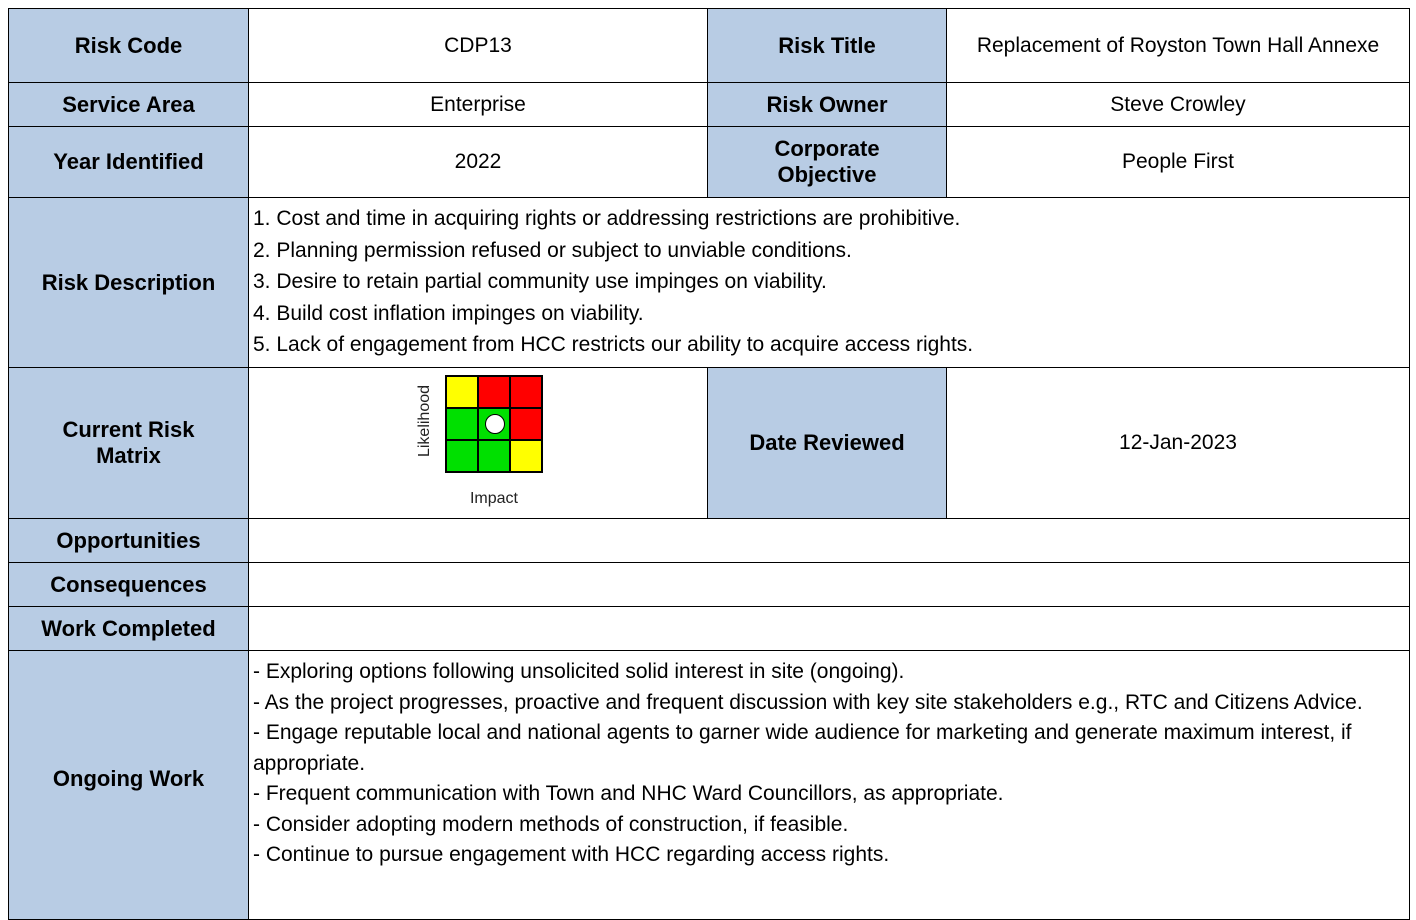 This screenshot has height=920, width=1416. What do you see at coordinates (478, 162) in the screenshot?
I see `value-cell: 2022` at bounding box center [478, 162].